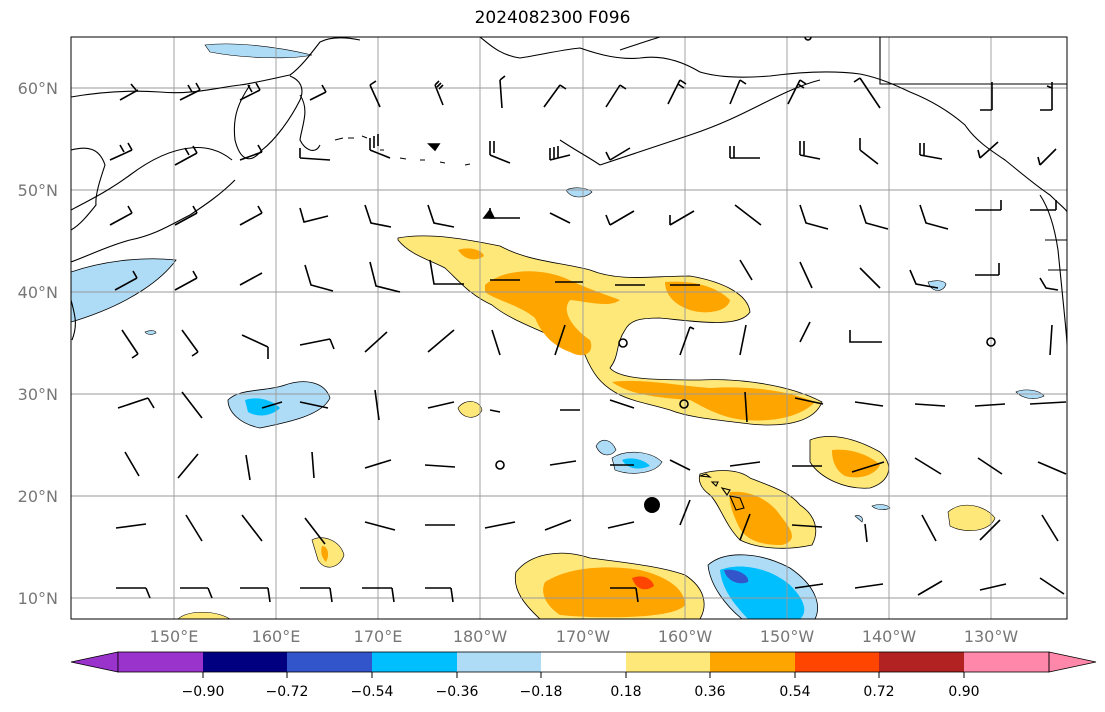  I want to click on lat-label: 20°N, so click(38, 496).